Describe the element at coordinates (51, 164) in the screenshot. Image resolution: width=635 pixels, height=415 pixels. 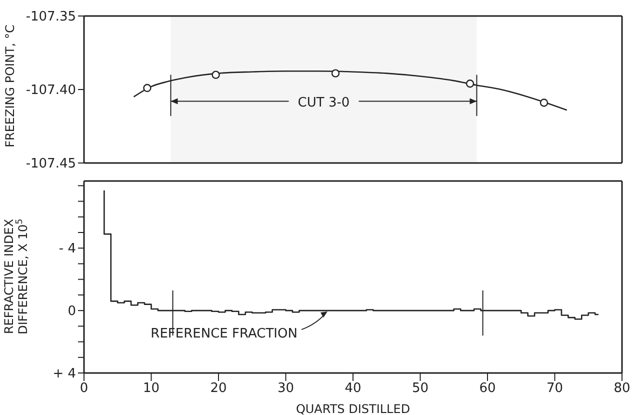
I see `y-tick-label: -107.45` at that location.